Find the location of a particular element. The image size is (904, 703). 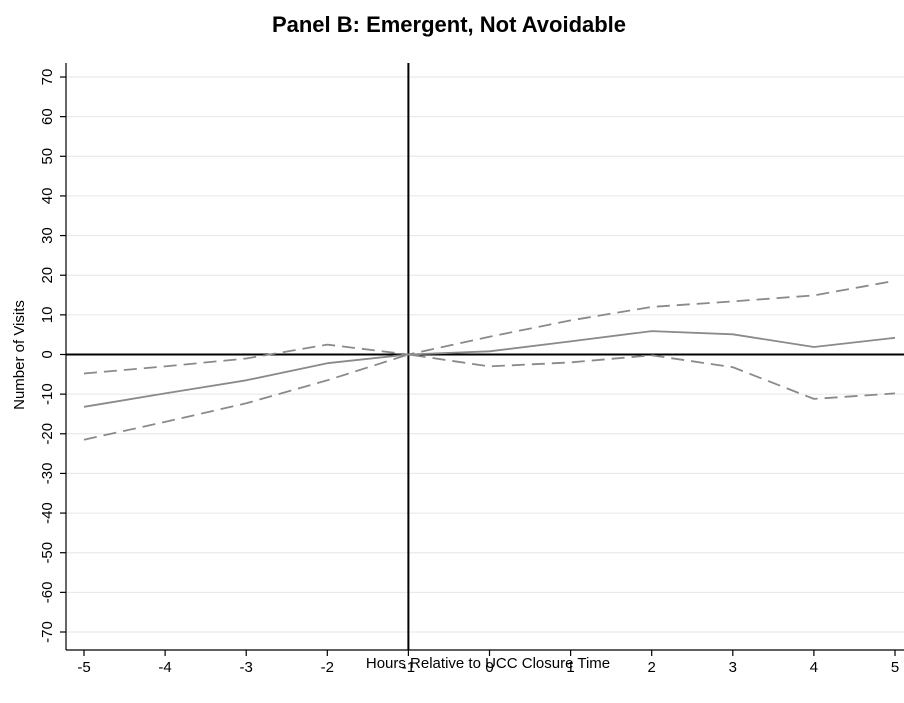

y-tick-label: -40 is located at coordinates (47, 513).